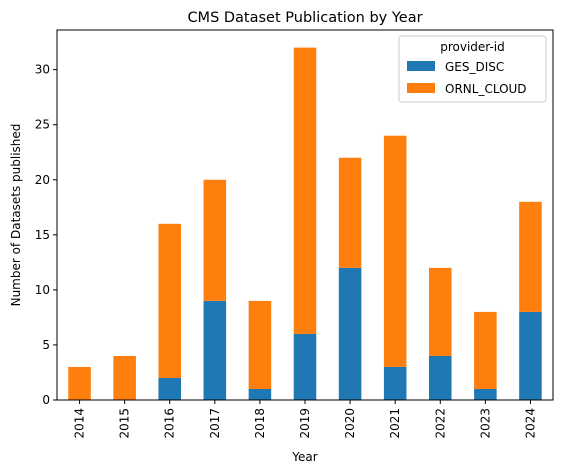 This screenshot has width=563, height=474. What do you see at coordinates (169, 300) in the screenshot?
I see `bar-ornl-cloud-2016` at bounding box center [169, 300].